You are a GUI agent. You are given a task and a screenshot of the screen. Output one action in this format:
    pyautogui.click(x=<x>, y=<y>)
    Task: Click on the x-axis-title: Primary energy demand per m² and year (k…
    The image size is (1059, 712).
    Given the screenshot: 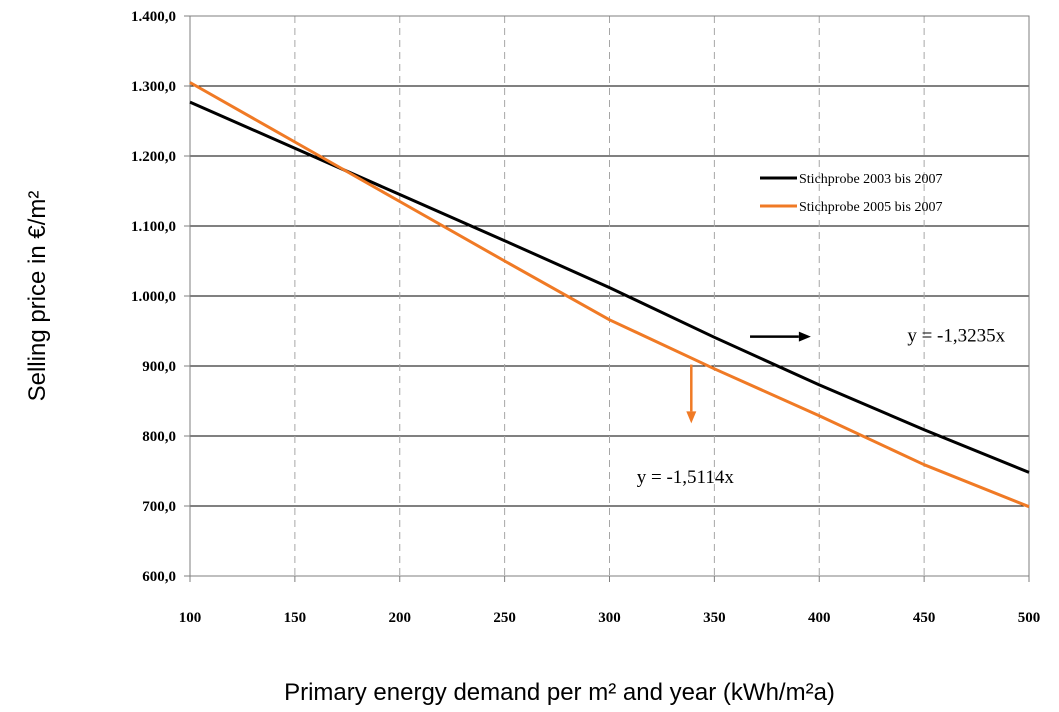 What is the action you would take?
    pyautogui.click(x=559, y=692)
    